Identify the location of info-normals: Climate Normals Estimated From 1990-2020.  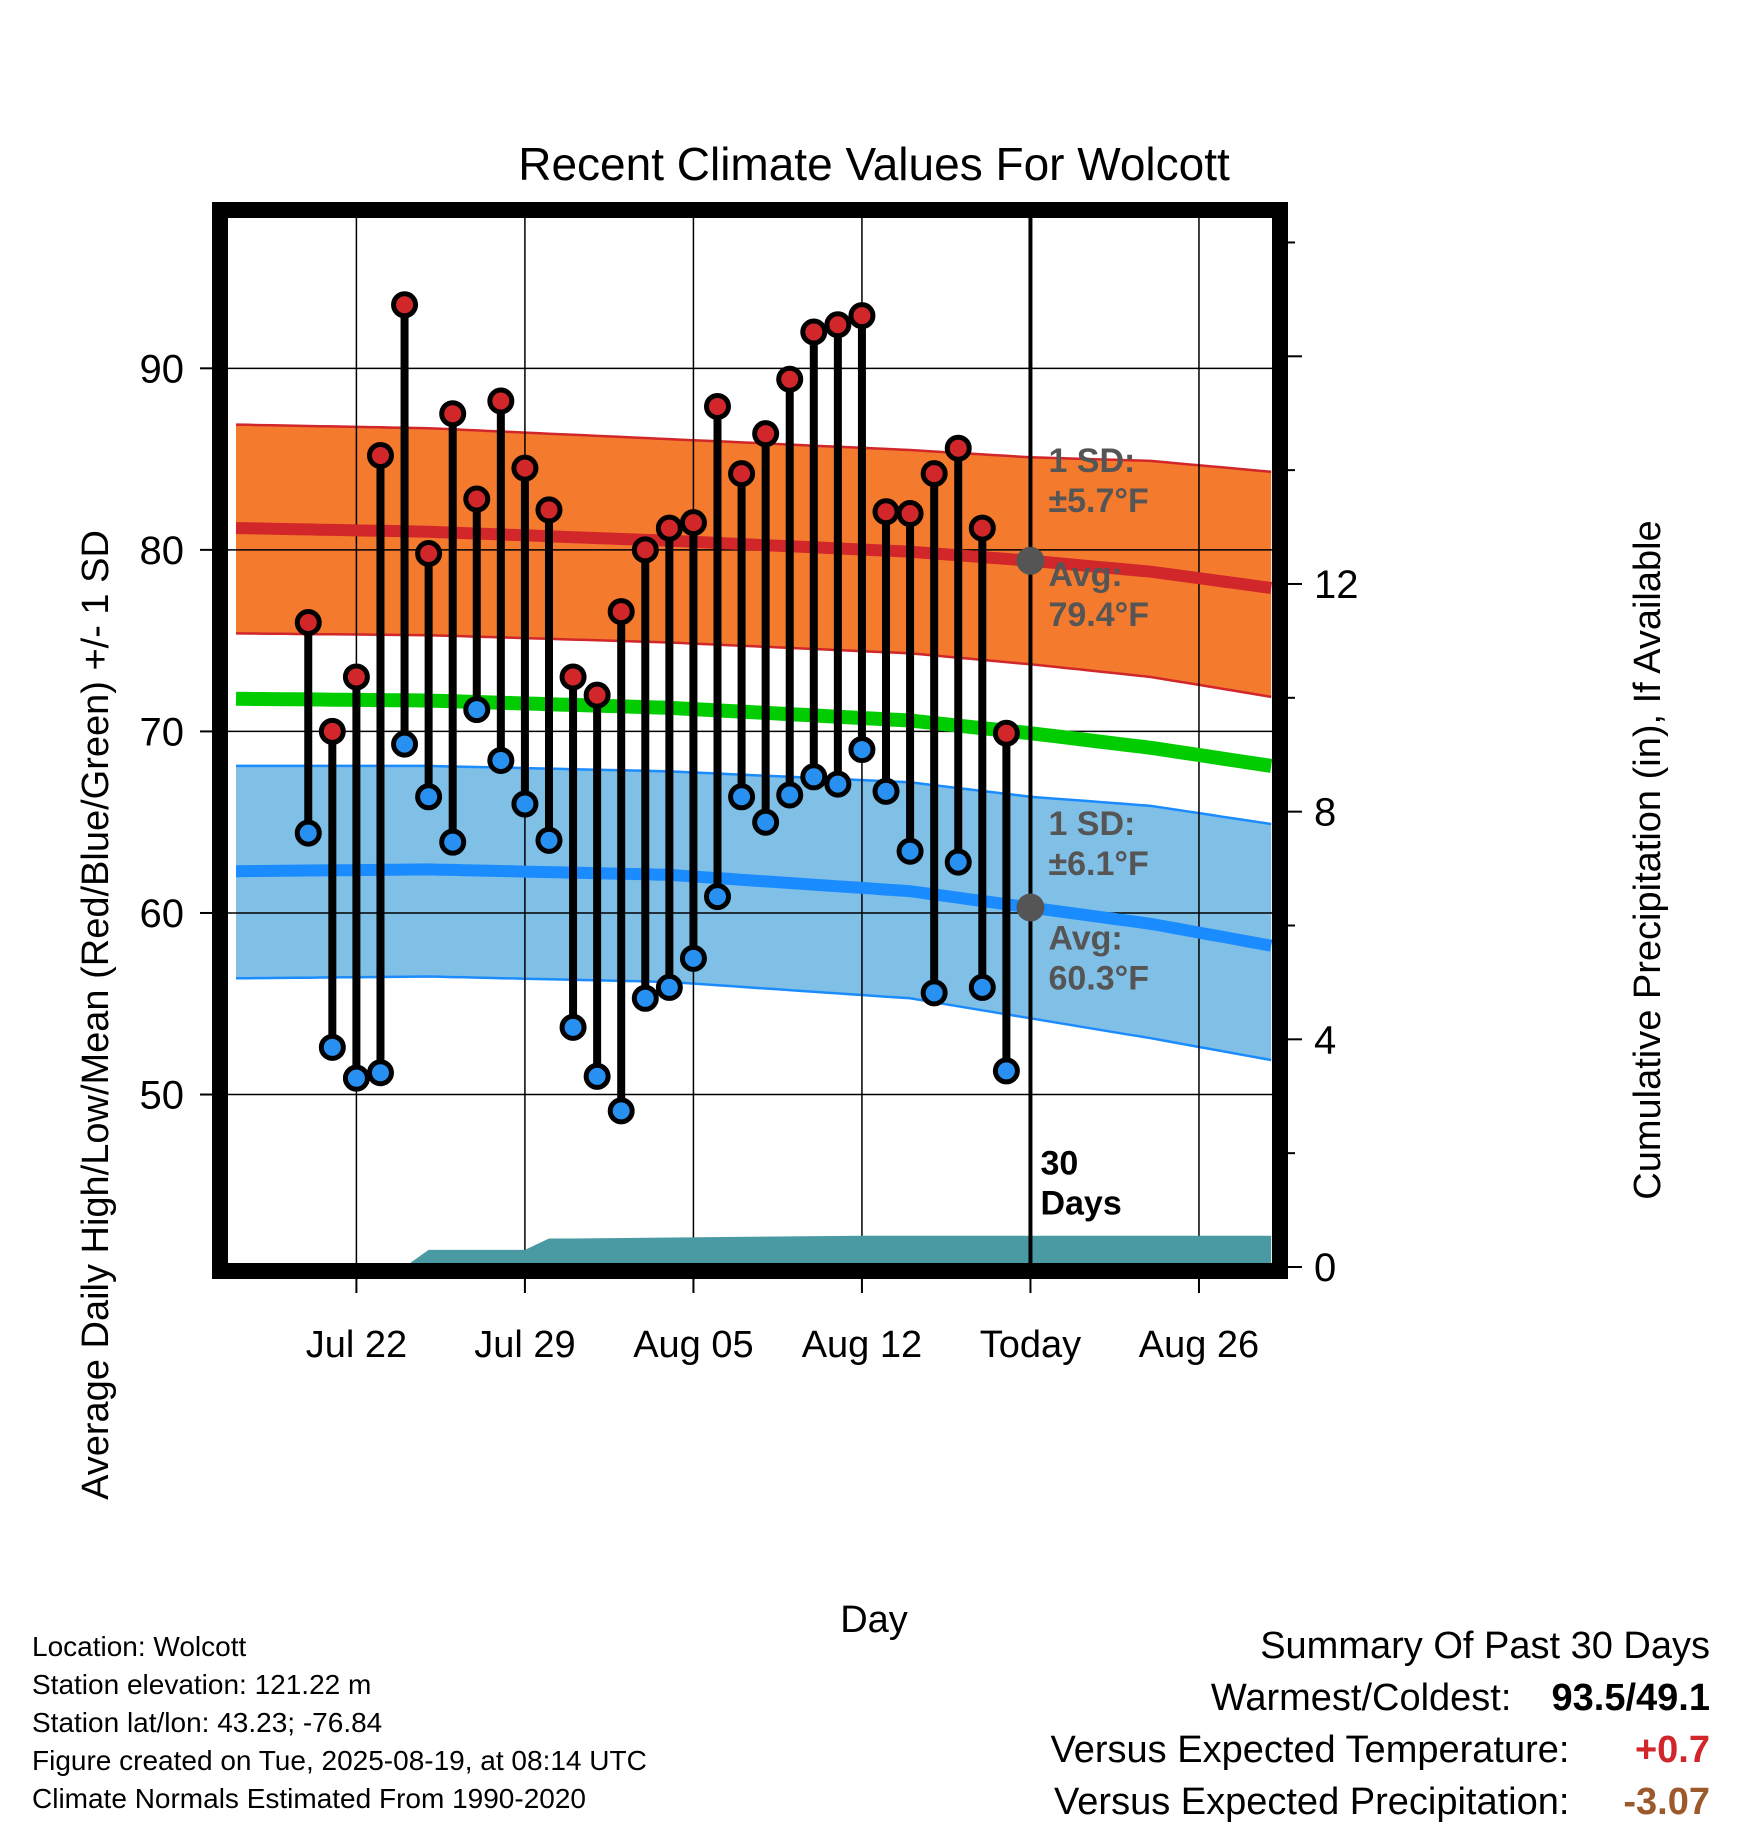
(309, 1798).